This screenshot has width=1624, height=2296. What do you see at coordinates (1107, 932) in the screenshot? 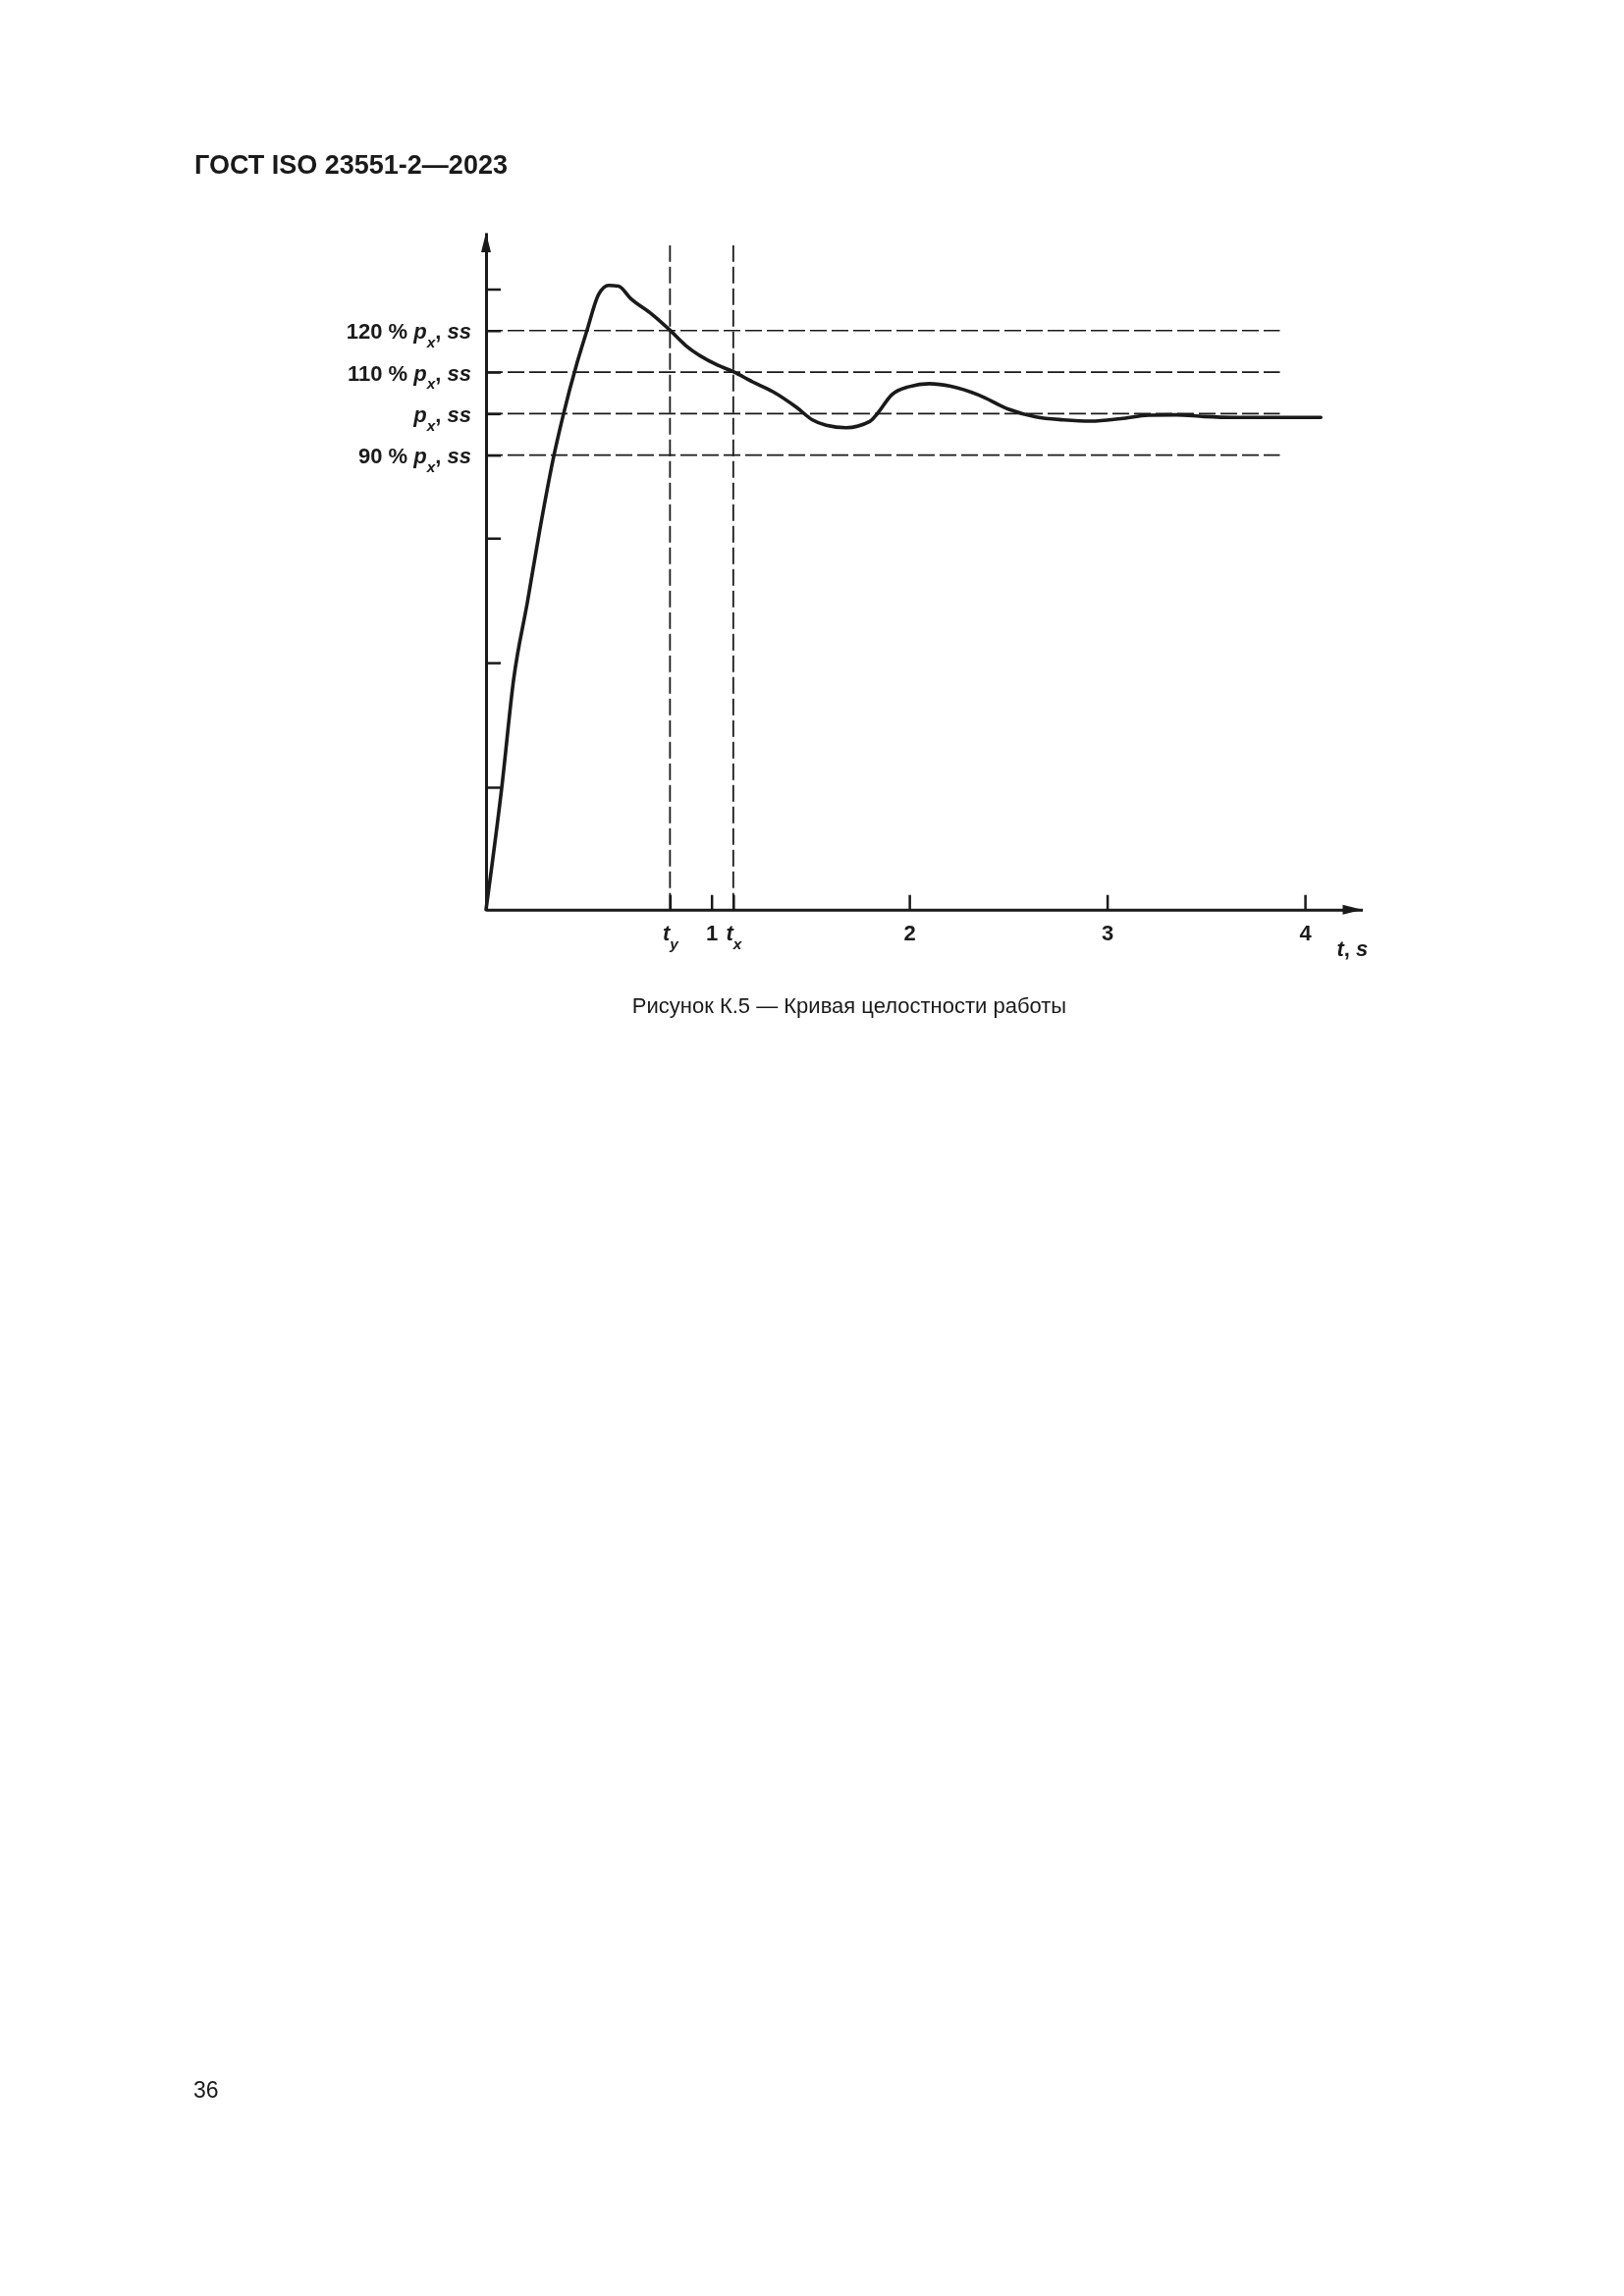
I see `x-tick-label: 3` at bounding box center [1107, 932].